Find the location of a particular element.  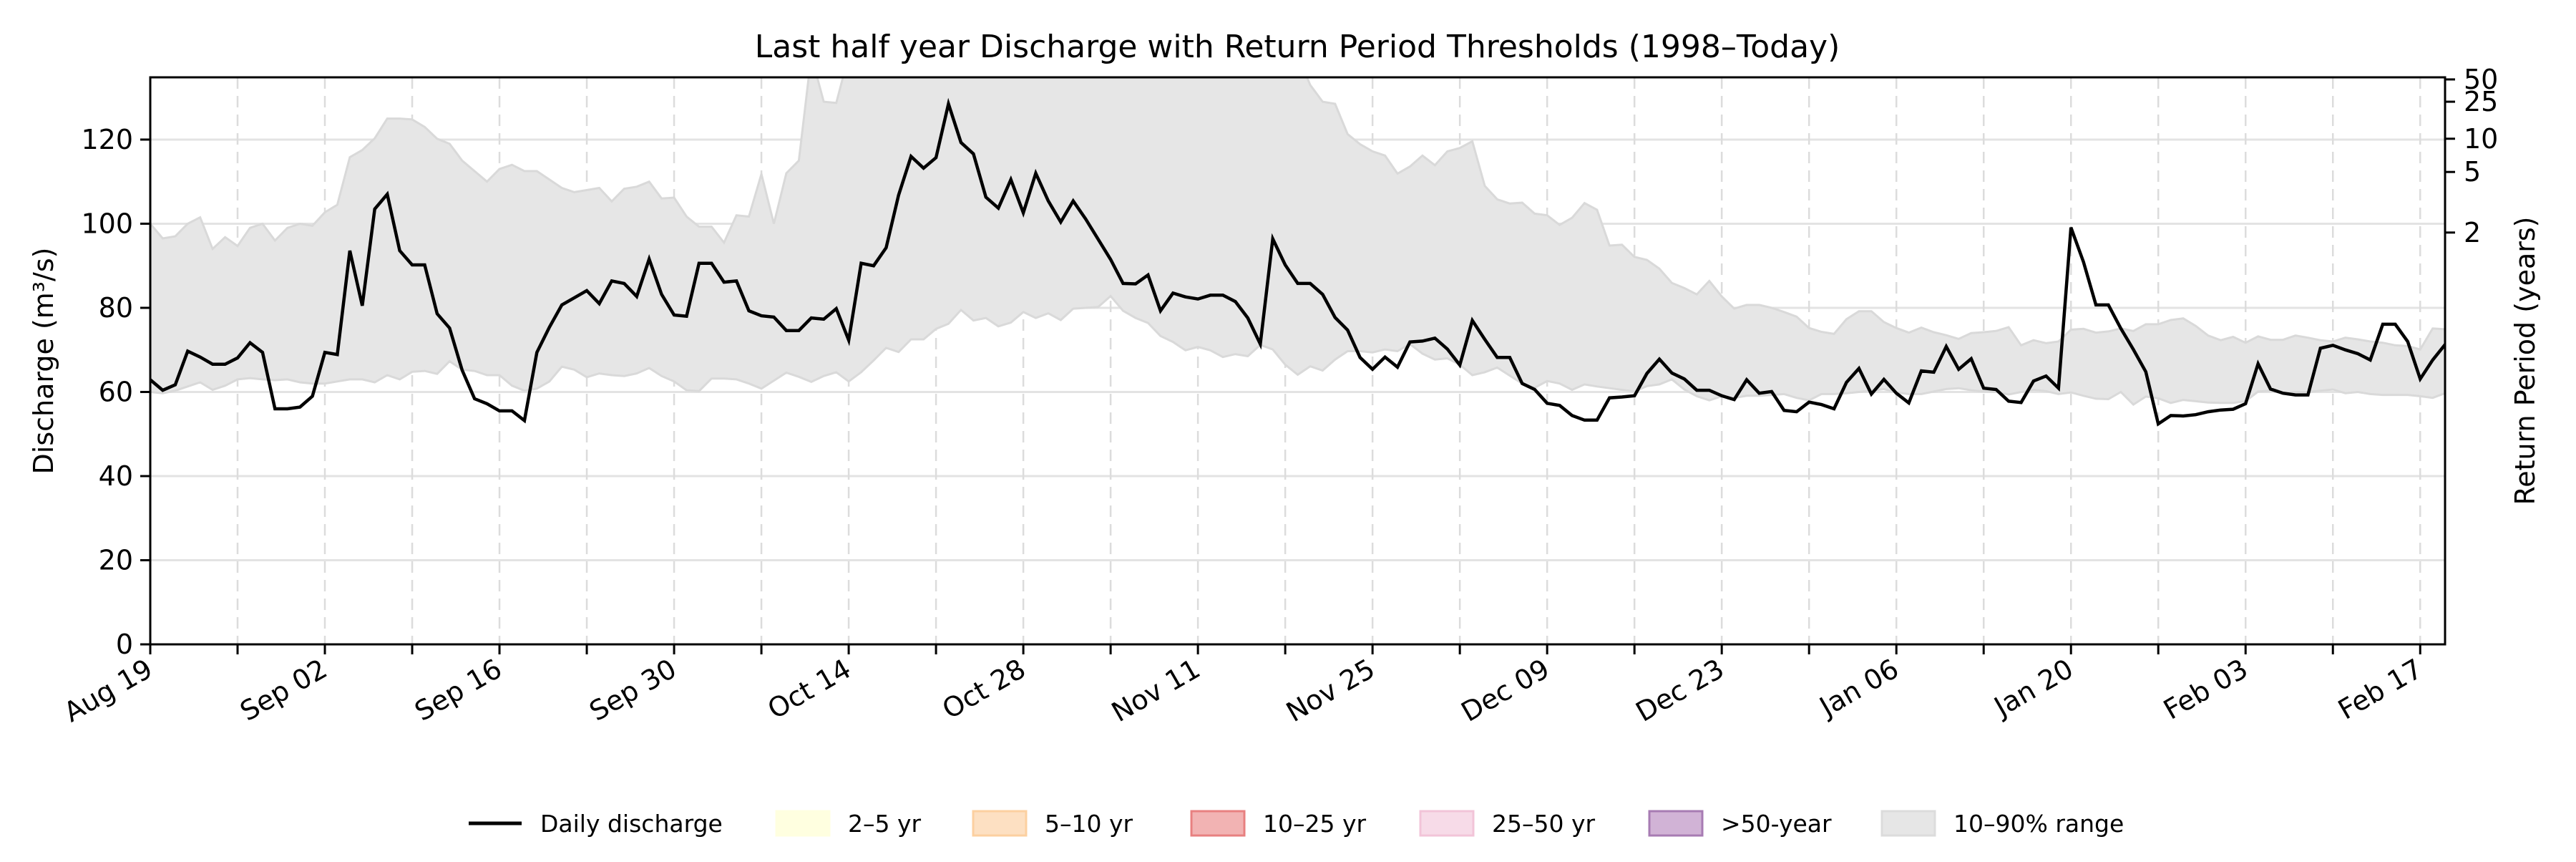

legend-label: 10–90% range is located at coordinates (2038, 824).